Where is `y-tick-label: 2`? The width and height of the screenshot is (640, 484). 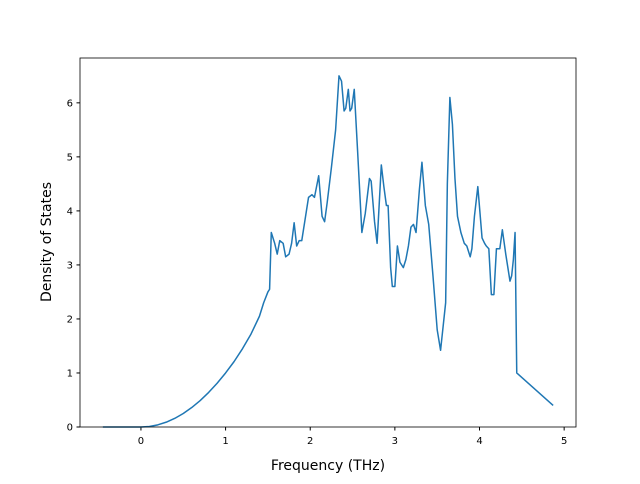 y-tick-label: 2 is located at coordinates (70, 319).